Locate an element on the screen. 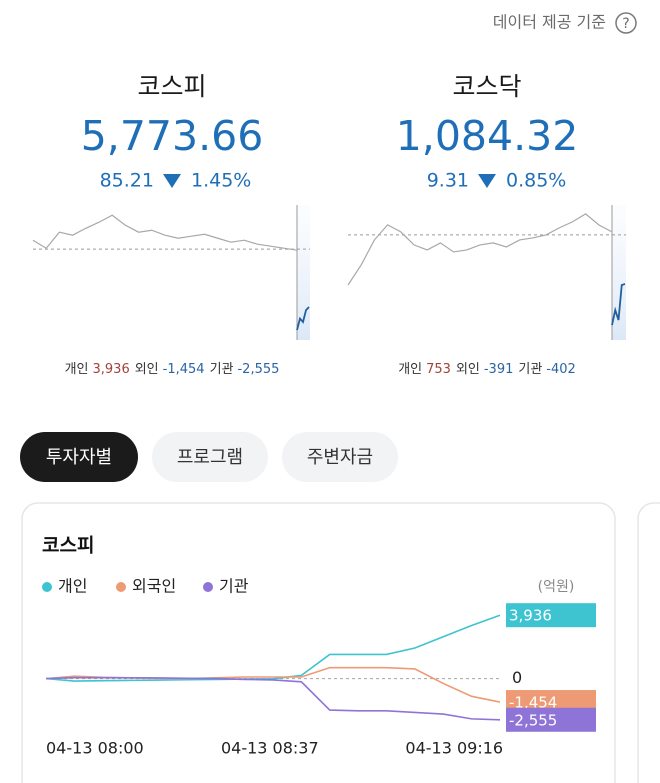  index-value: 5,773.66 is located at coordinates (172, 136).